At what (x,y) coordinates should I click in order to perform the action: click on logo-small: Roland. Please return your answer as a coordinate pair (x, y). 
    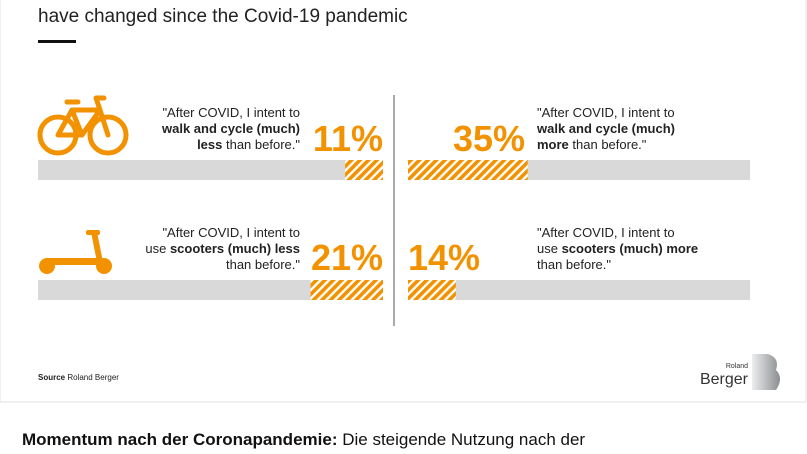
    Looking at the image, I should click on (737, 366).